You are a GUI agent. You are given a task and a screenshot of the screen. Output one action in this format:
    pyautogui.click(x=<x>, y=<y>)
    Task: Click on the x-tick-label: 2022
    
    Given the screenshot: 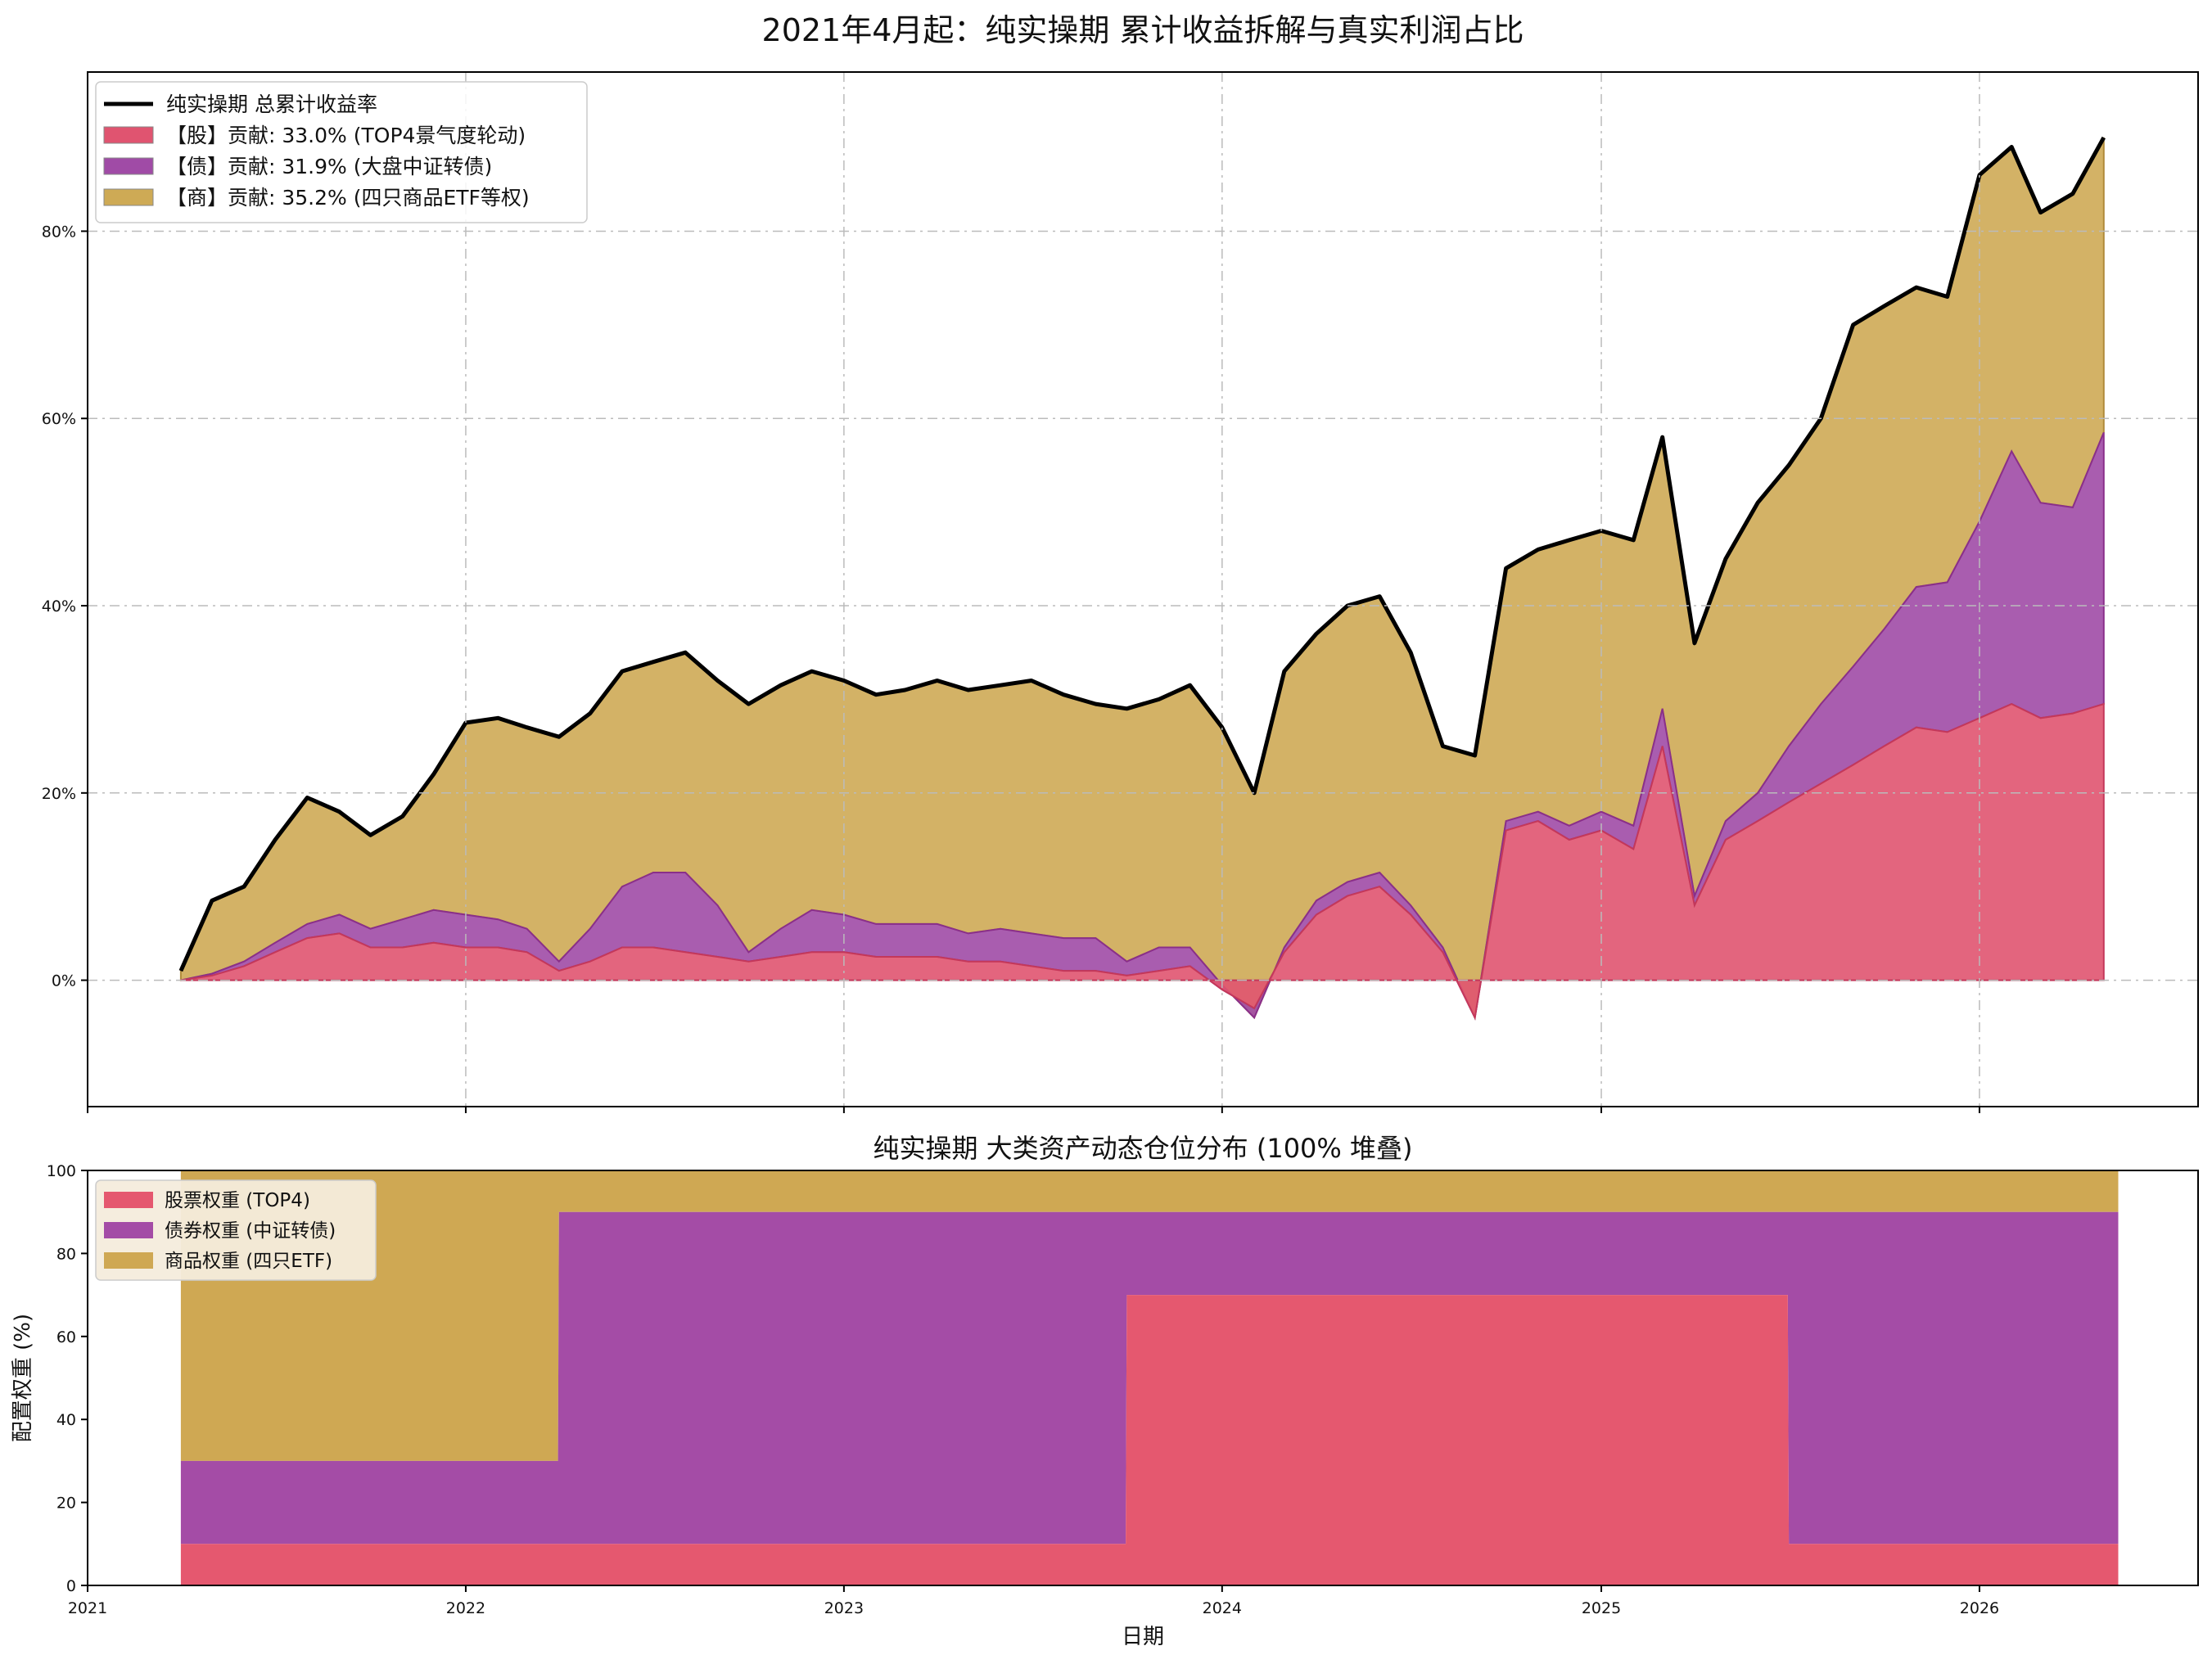 What is the action you would take?
    pyautogui.click(x=465, y=1608)
    